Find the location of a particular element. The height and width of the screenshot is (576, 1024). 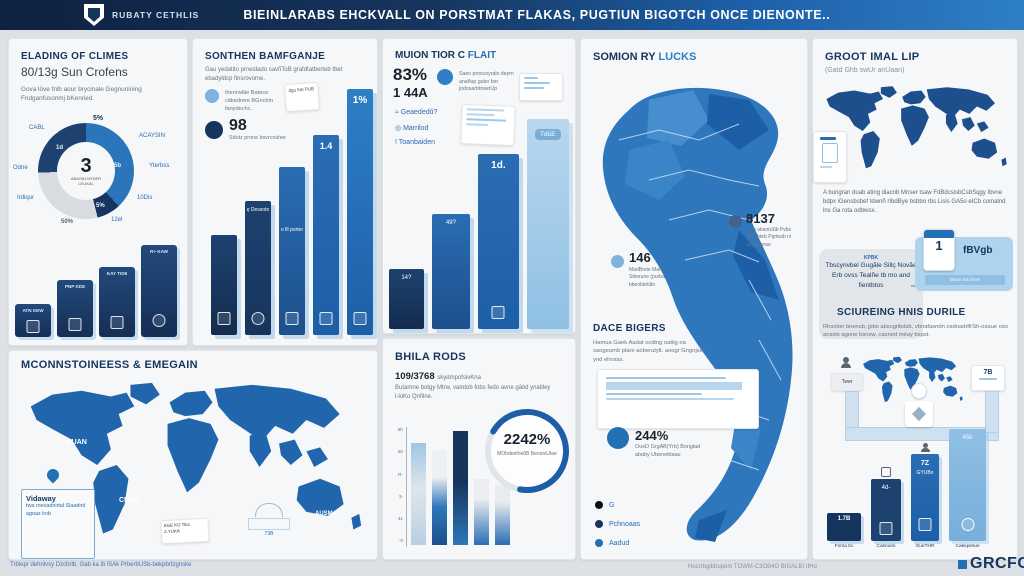

brand: RUBATY CETHLIS is located at coordinates (141, 15).